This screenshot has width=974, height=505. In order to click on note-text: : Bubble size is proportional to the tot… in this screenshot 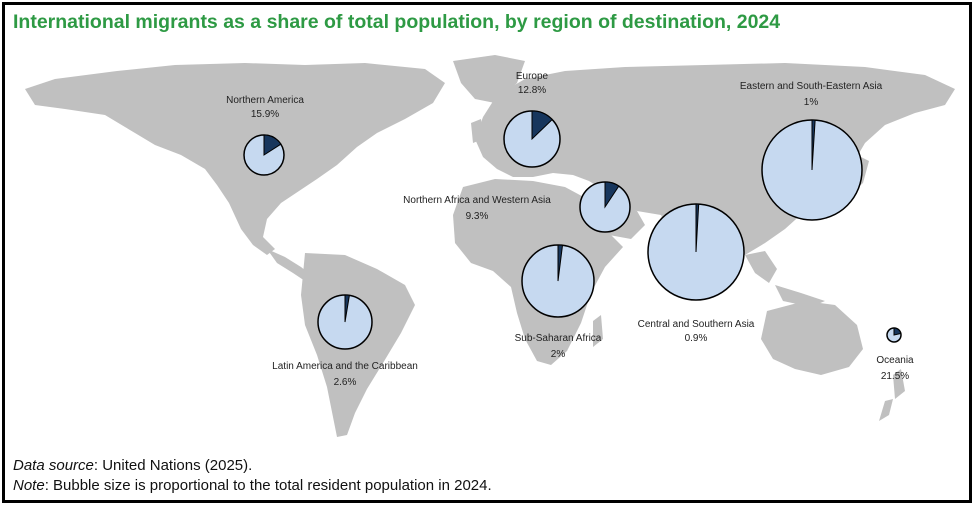, I will do `click(268, 485)`.